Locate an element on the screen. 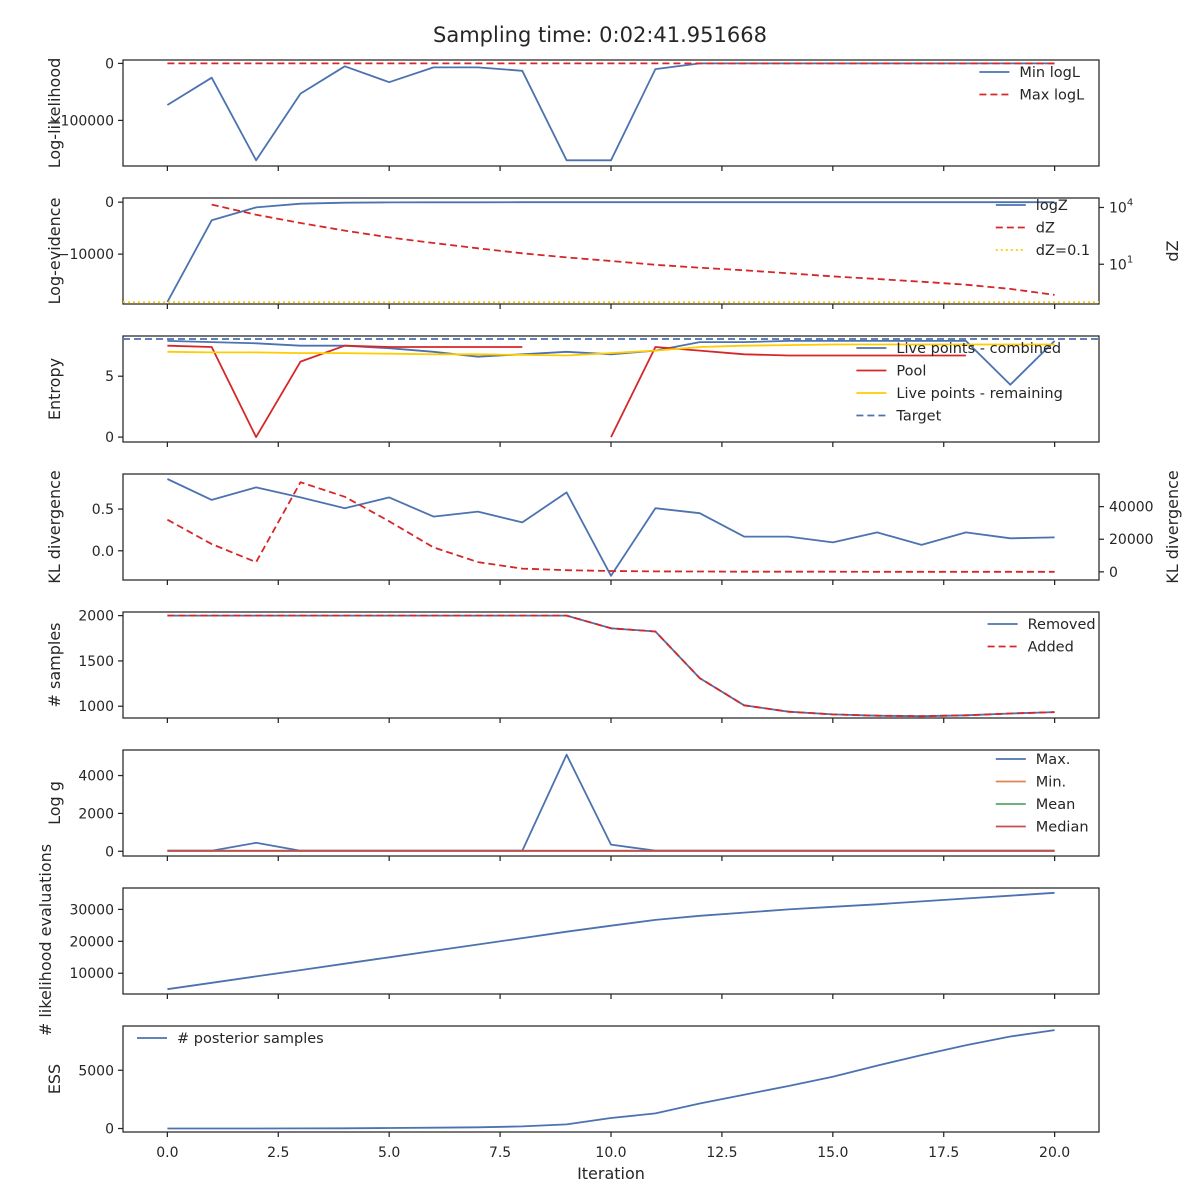 The width and height of the screenshot is (1200, 1200). panel-6: 4000 2000 0 Log g Max. Min. Mean Median is located at coordinates (572, 805).